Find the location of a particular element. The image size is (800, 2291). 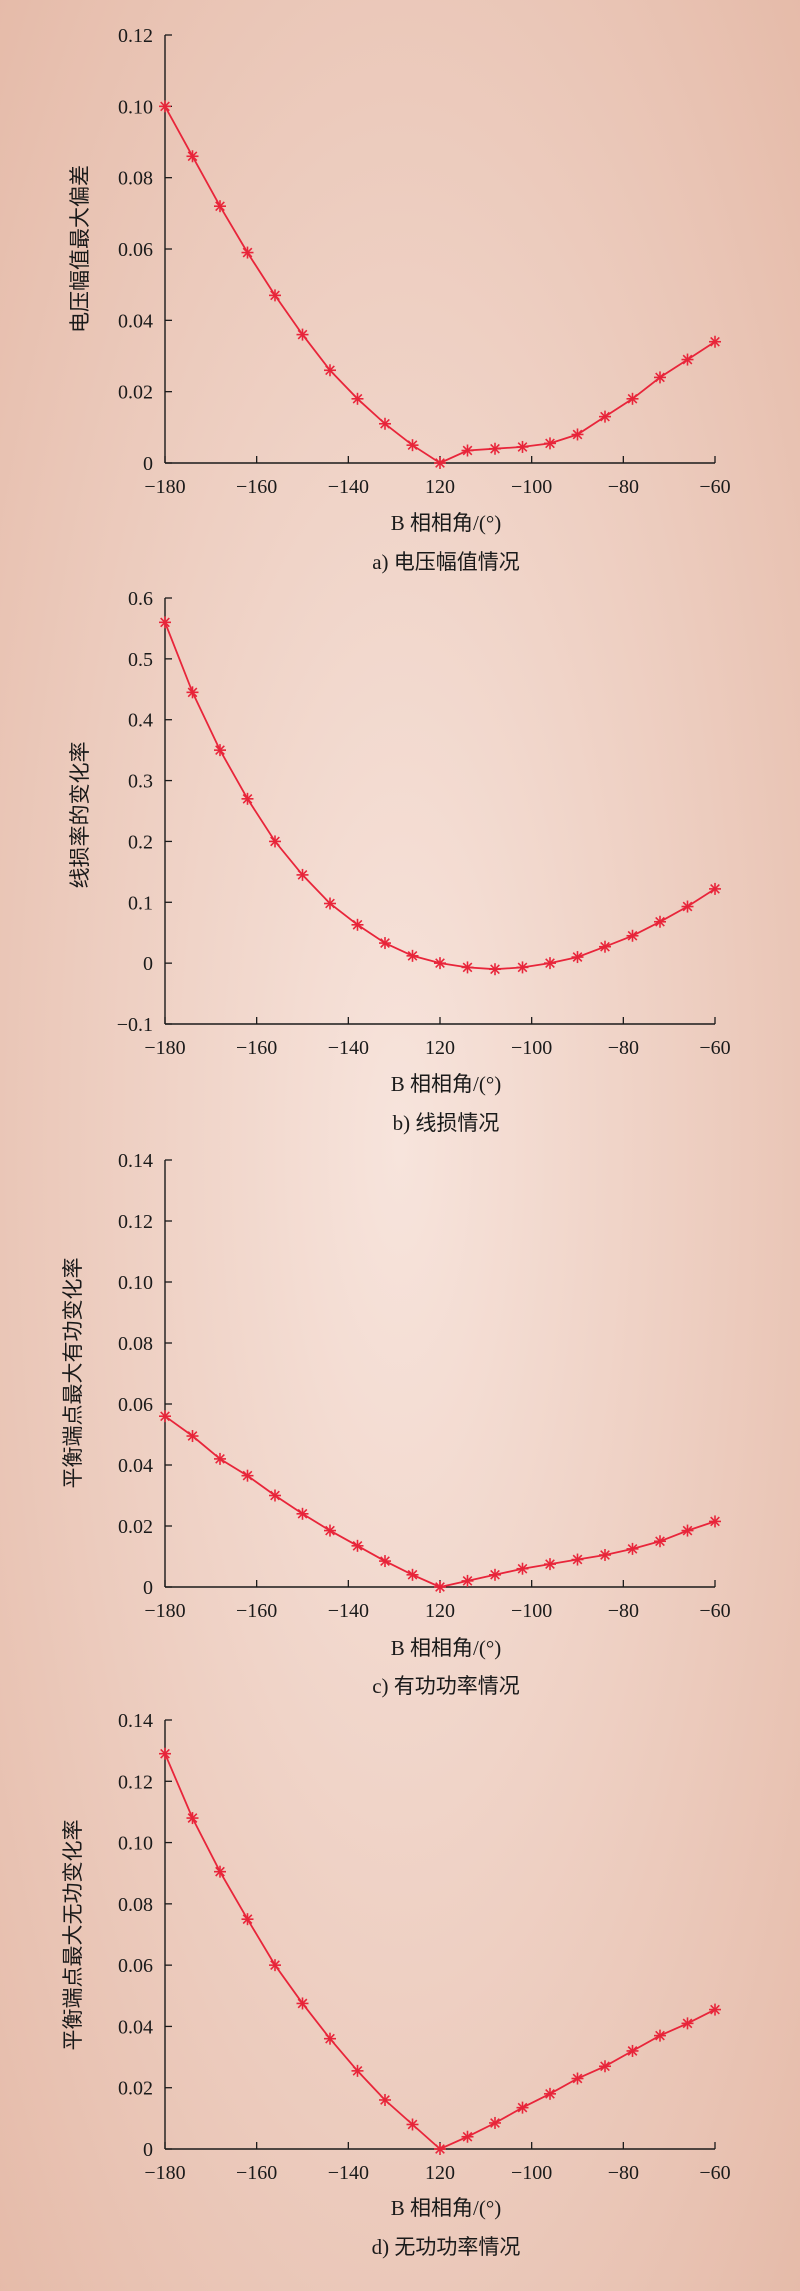

x-tick-label: 120 is located at coordinates (440, 1048).